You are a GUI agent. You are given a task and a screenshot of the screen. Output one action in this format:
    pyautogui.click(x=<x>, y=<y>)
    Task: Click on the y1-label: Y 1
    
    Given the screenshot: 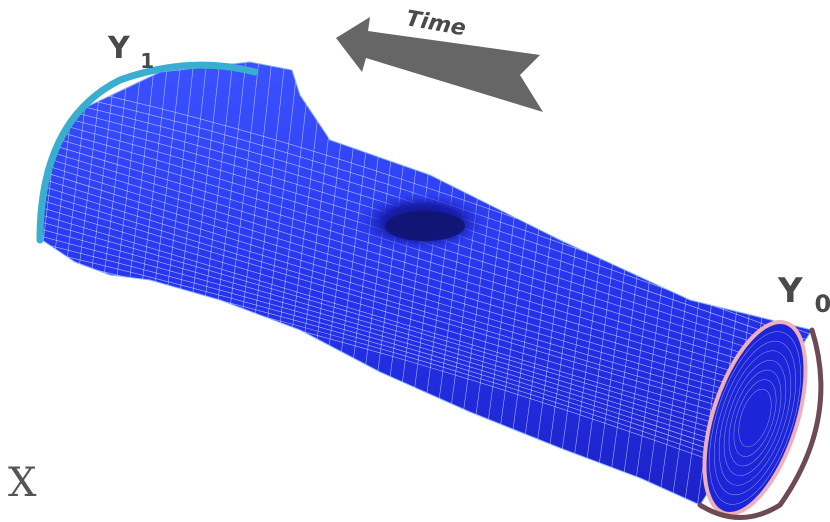 What is the action you would take?
    pyautogui.click(x=130, y=52)
    